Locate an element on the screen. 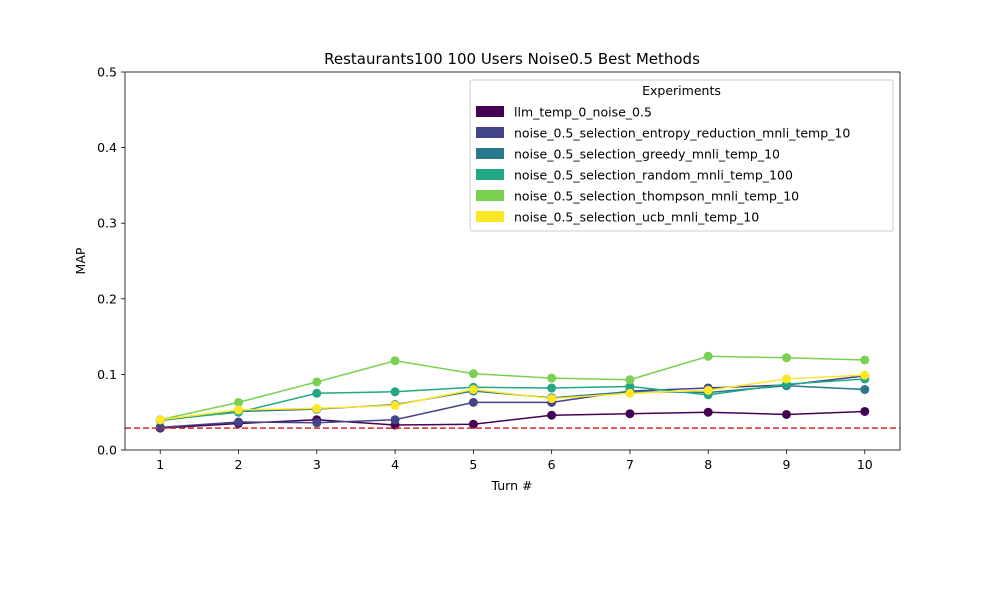 The width and height of the screenshot is (1000, 600). y-tick-label: 0.0 is located at coordinates (107, 450).